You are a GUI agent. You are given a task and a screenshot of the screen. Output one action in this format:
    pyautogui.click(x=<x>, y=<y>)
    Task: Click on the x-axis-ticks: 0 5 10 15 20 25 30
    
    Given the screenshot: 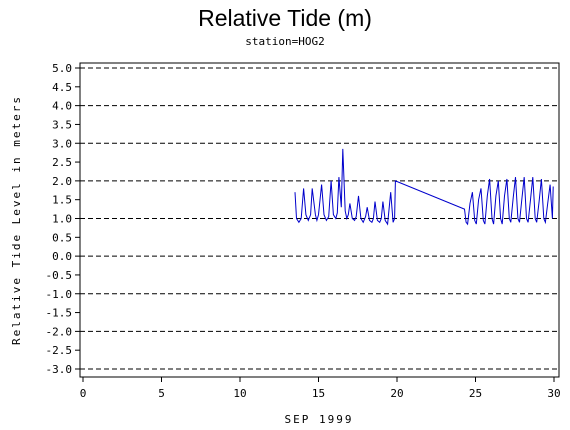 What is the action you would take?
    pyautogui.click(x=320, y=388)
    